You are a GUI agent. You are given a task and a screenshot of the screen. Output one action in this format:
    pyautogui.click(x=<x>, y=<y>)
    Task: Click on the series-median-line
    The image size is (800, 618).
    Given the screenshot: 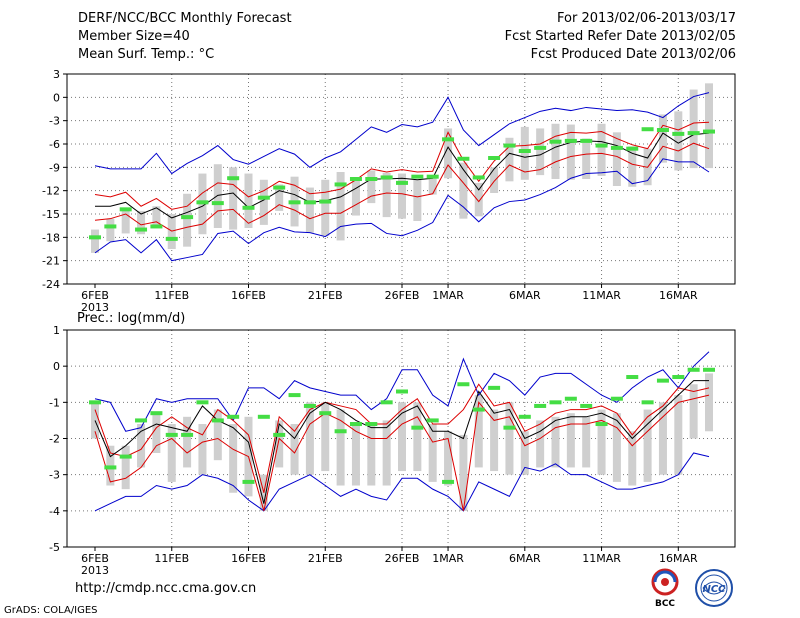 What is the action you would take?
    pyautogui.click(x=402, y=175)
    